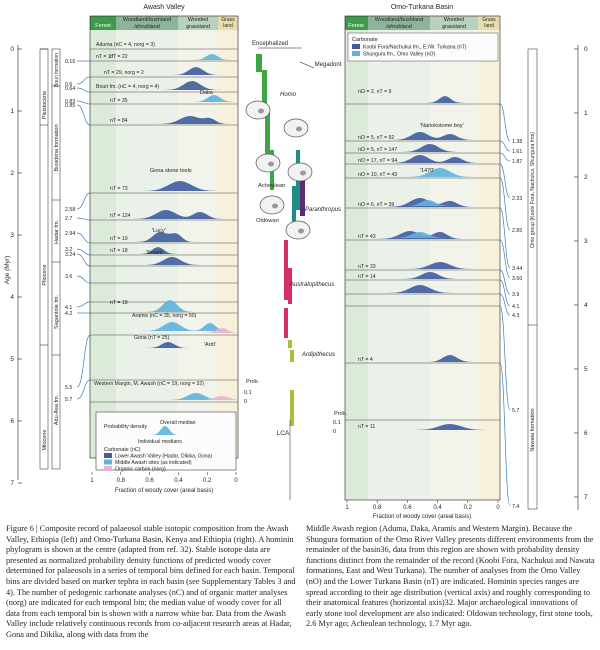  What do you see at coordinates (271, 186) in the screenshot?
I see `acheulean-label: Acheulean` at bounding box center [271, 186].